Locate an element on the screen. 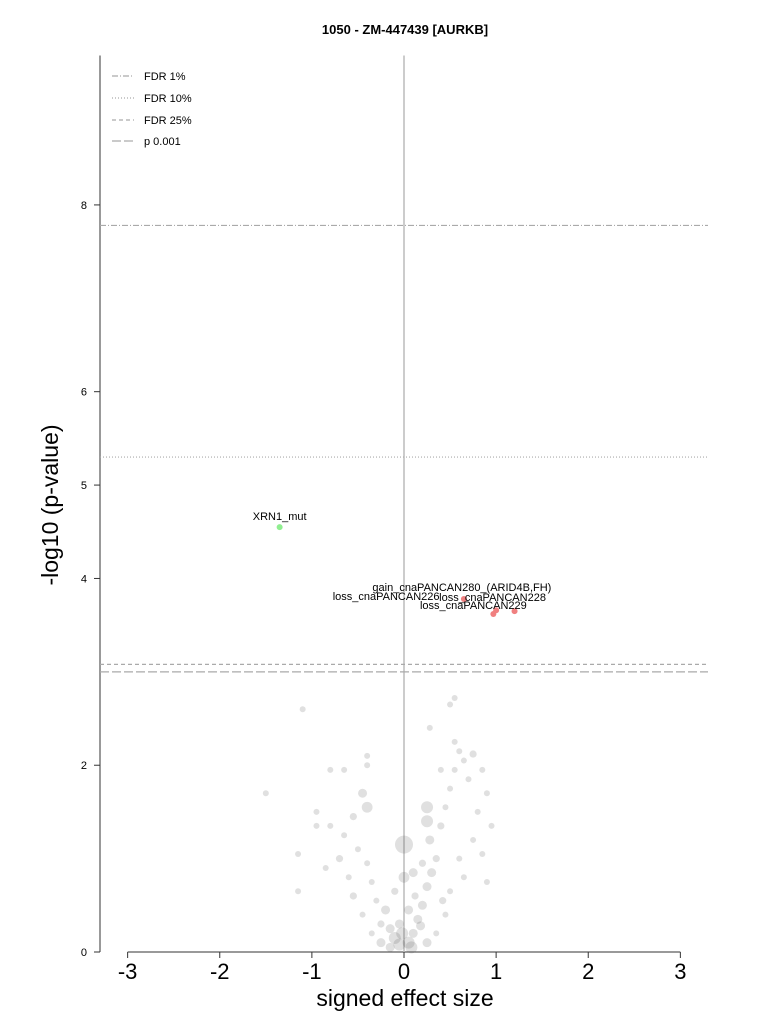  point-label: loss_cnaPANCAN229 is located at coordinates (473, 606).